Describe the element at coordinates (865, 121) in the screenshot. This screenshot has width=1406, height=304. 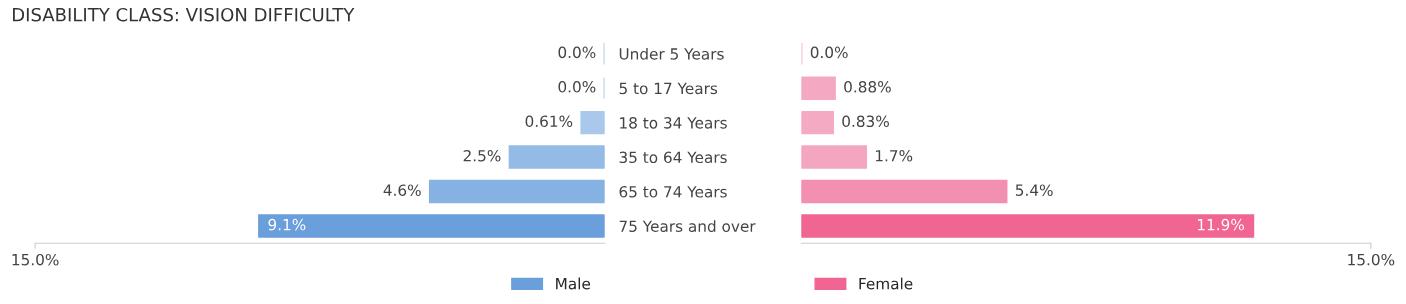
I see `data-label: 0.83%` at that location.